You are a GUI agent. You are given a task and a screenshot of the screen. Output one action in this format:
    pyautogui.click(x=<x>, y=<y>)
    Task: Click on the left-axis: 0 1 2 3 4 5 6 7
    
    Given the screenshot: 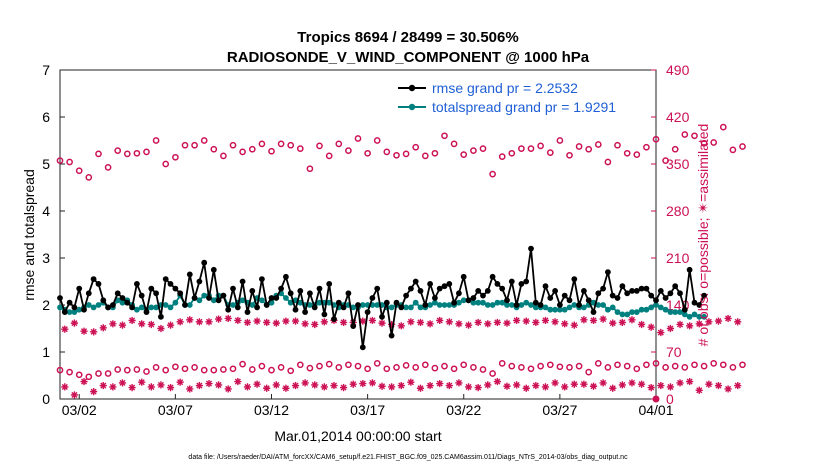 What is the action you would take?
    pyautogui.click(x=53, y=234)
    